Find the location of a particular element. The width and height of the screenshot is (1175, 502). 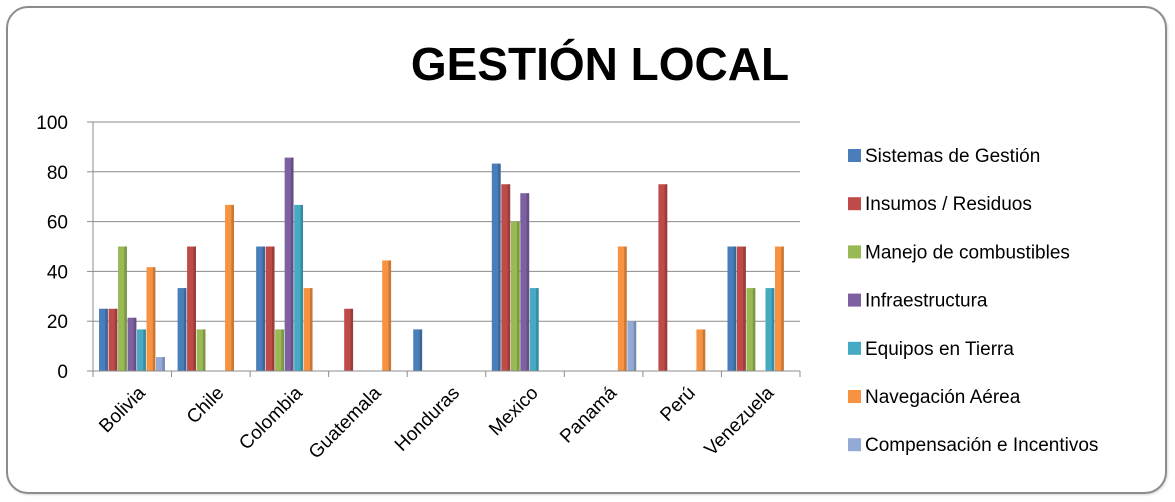

legend-label: Insumos / Residuos is located at coordinates (948, 204).